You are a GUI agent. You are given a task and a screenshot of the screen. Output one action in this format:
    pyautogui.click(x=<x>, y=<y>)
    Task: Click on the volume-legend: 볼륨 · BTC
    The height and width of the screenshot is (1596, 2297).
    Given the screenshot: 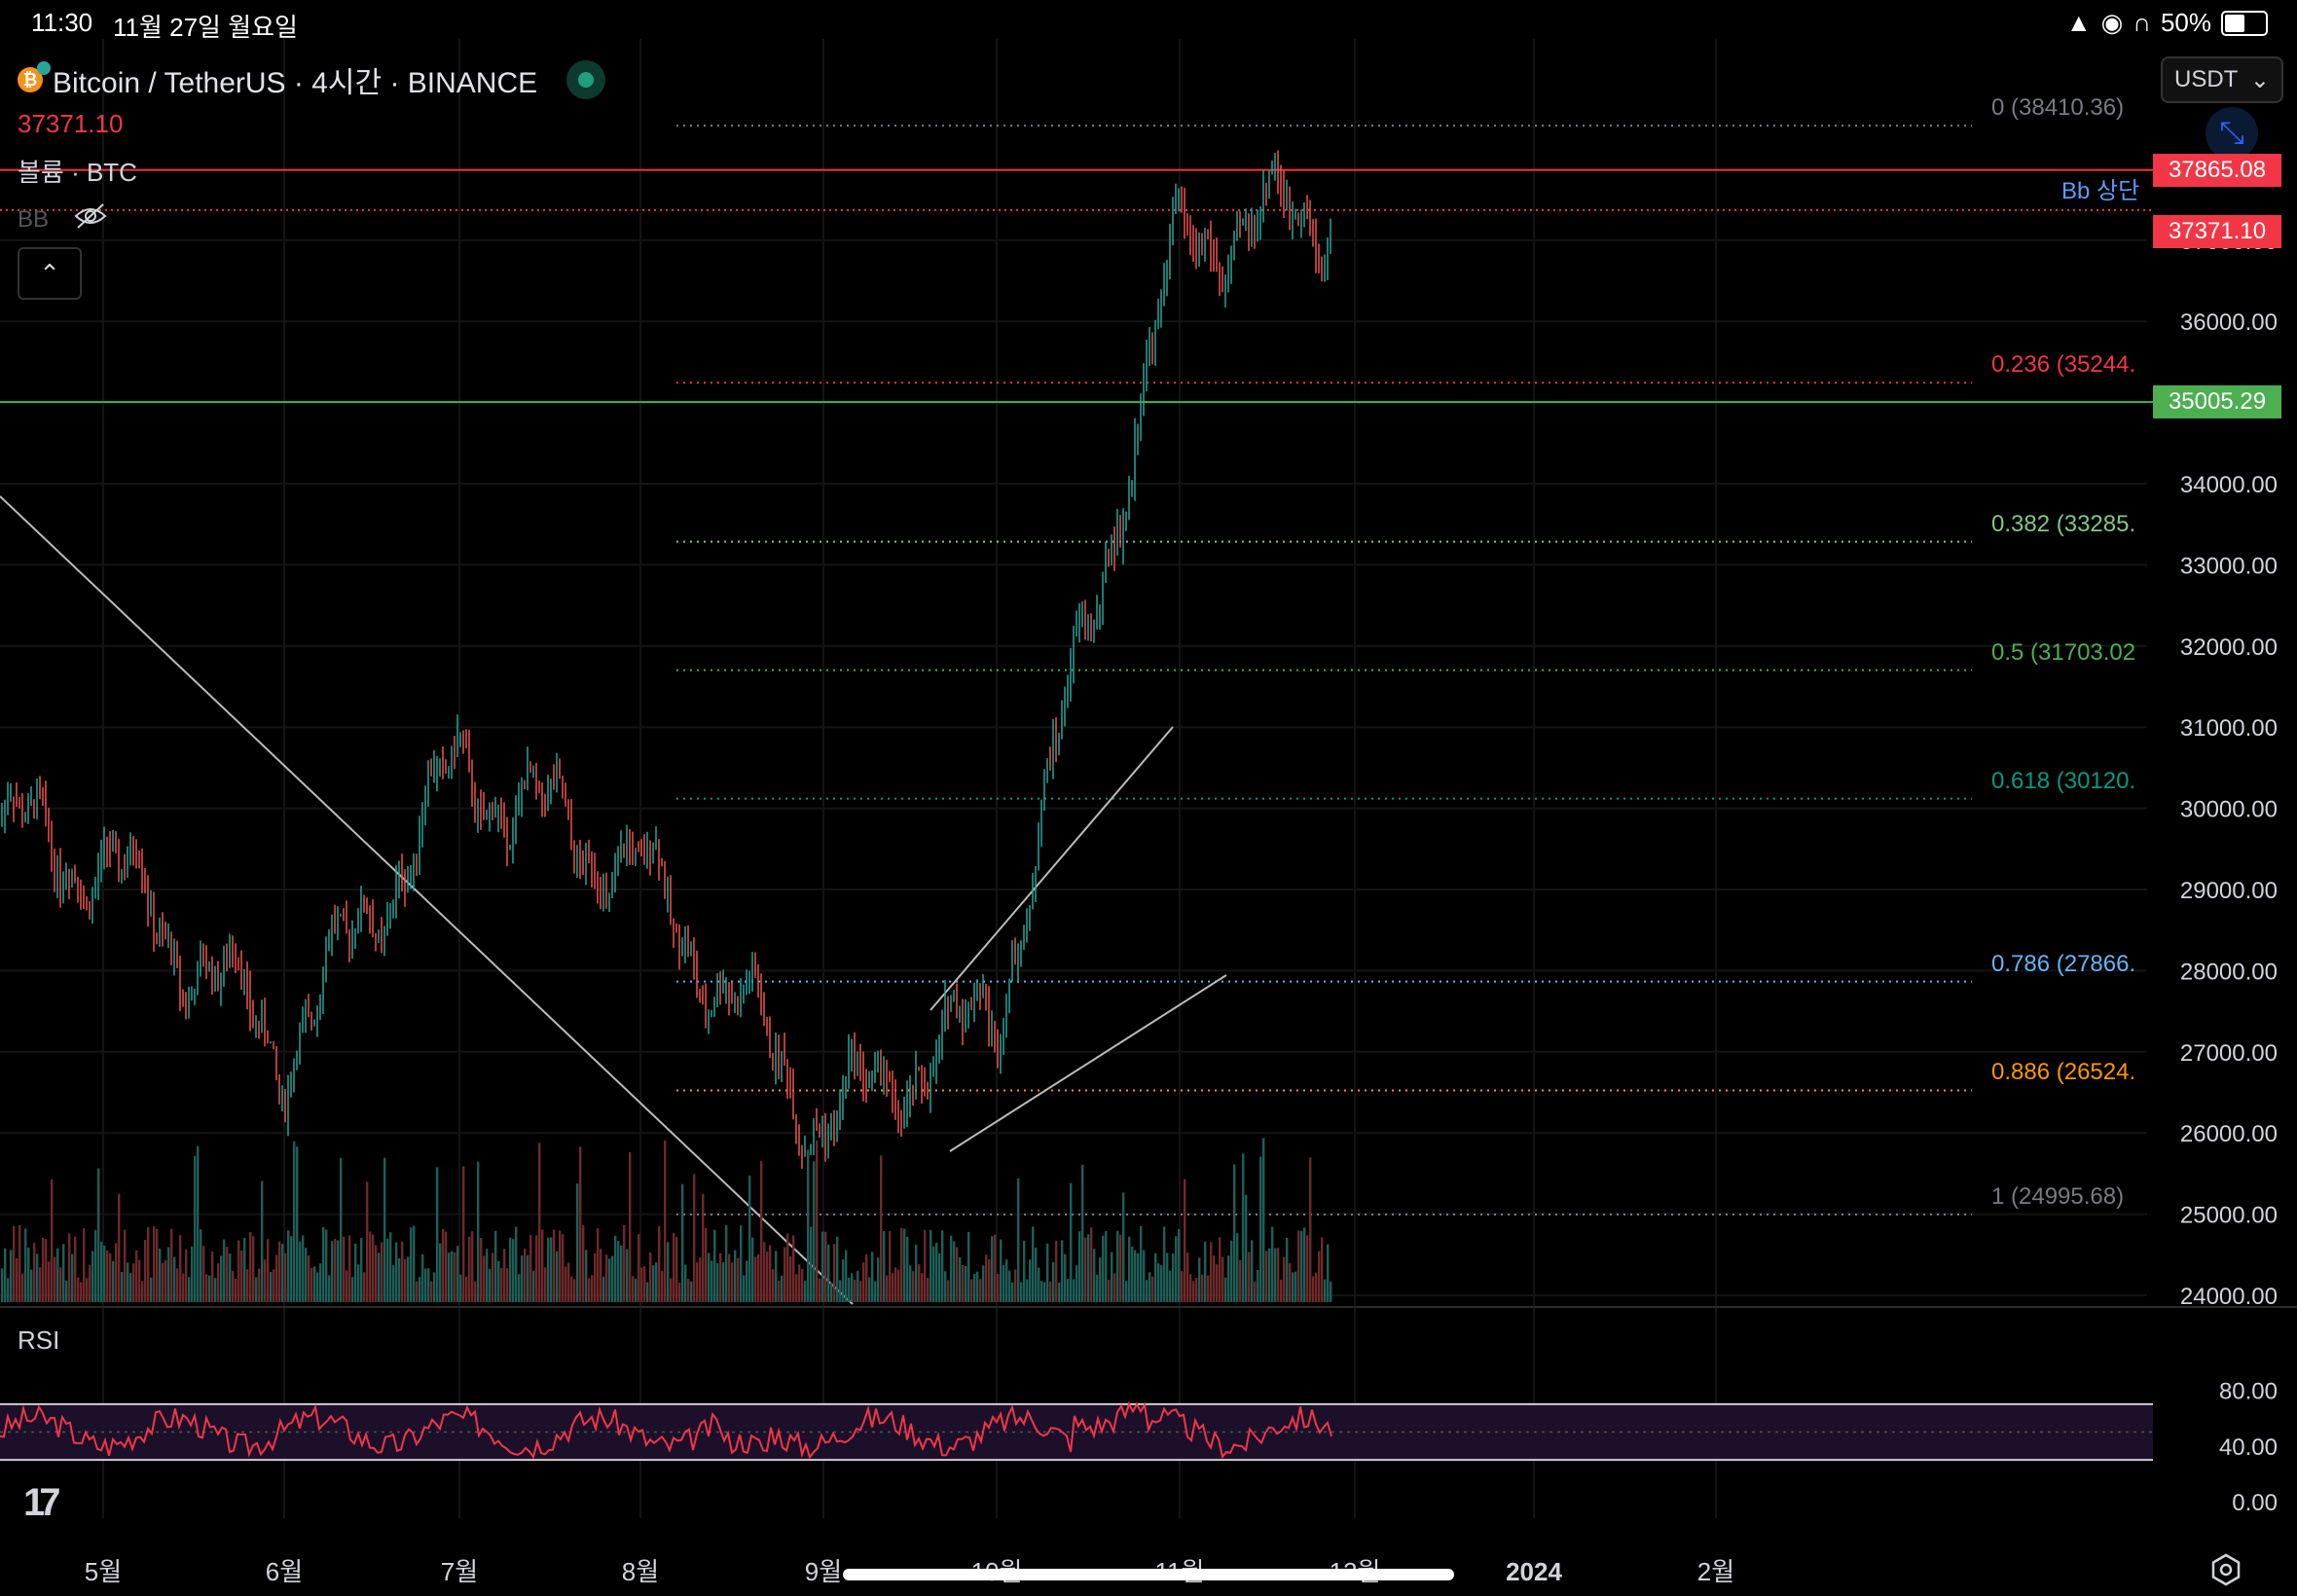 What is the action you would take?
    pyautogui.click(x=77, y=172)
    